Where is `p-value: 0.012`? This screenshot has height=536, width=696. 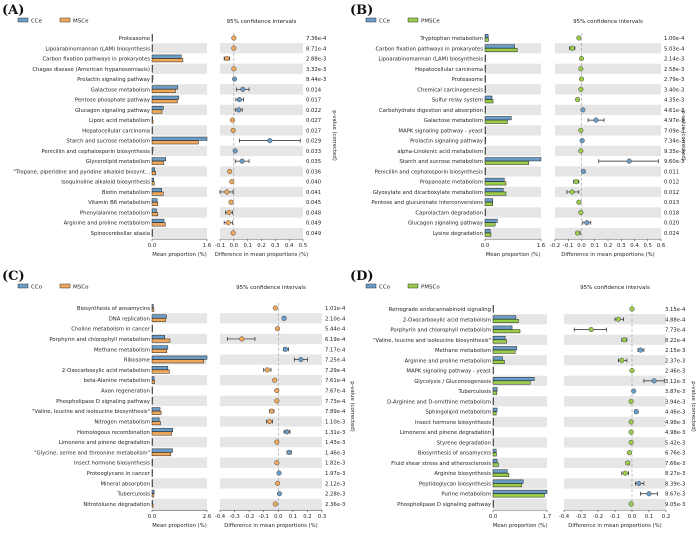
p-value: 0.012 is located at coordinates (671, 193).